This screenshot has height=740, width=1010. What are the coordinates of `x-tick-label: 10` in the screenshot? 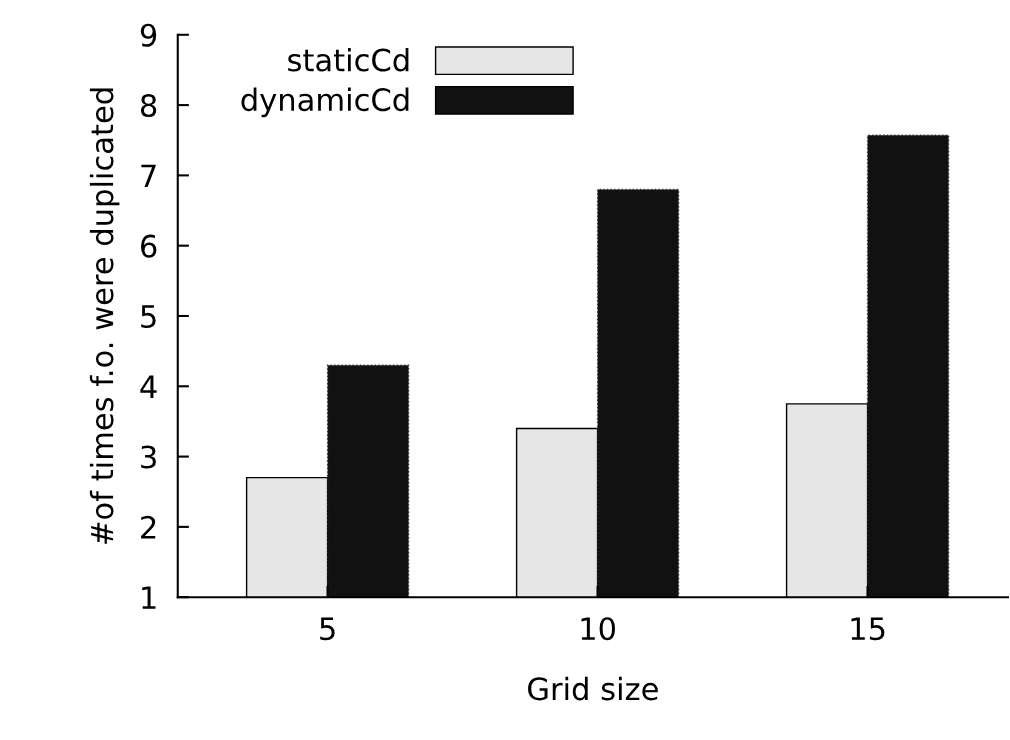 It's located at (598, 629).